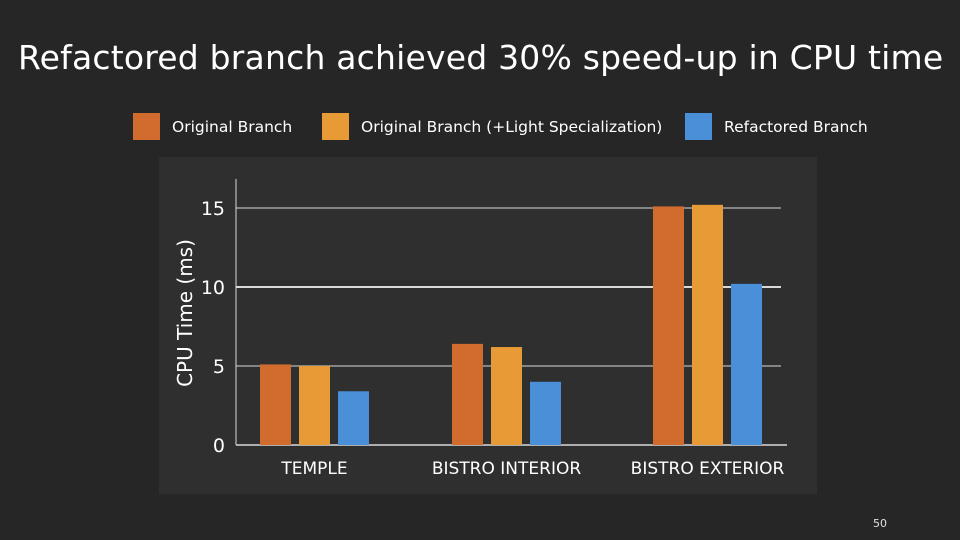 The width and height of the screenshot is (960, 540). What do you see at coordinates (213, 288) in the screenshot?
I see `y-tick-label-10: 10` at bounding box center [213, 288].